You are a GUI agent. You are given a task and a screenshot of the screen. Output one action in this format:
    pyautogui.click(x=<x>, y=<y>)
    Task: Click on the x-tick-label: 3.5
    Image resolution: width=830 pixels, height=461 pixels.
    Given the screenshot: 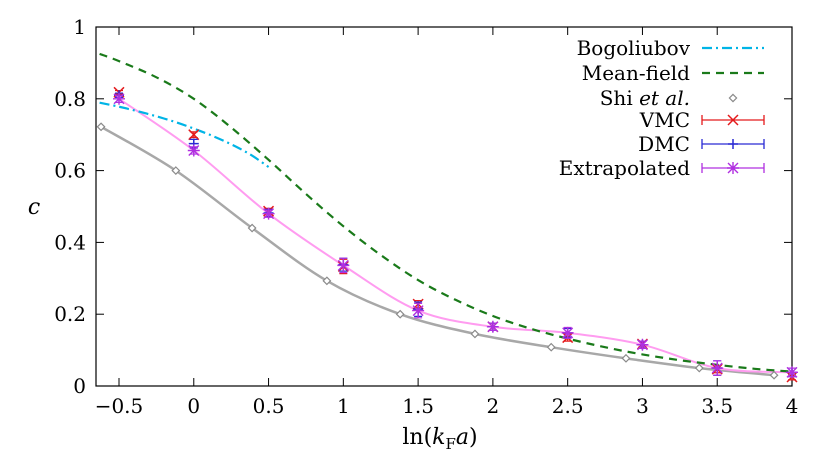 What is the action you would take?
    pyautogui.click(x=717, y=406)
    